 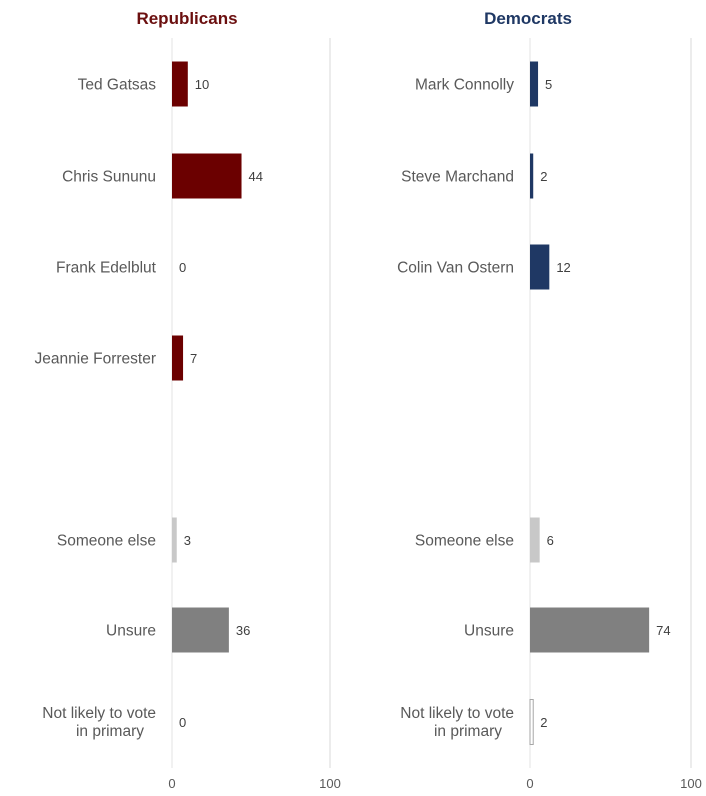 What do you see at coordinates (464, 85) in the screenshot?
I see `category-label: Mark Connolly` at bounding box center [464, 85].